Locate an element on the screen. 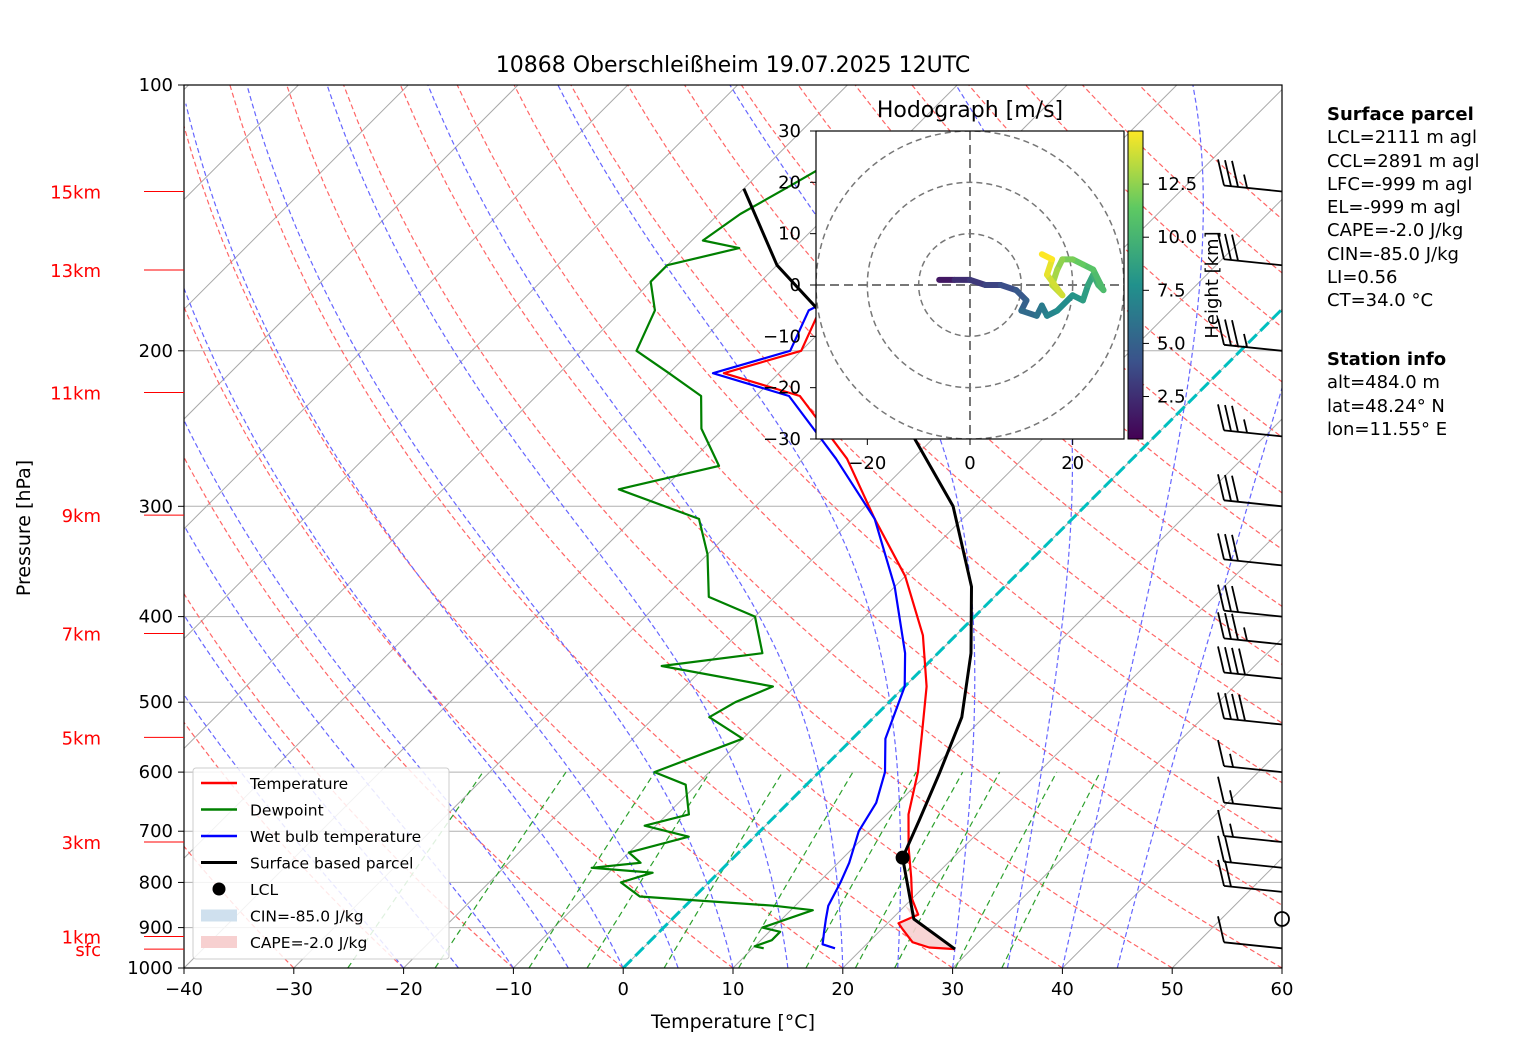  legend-item: Dewpoint is located at coordinates (262, 811).